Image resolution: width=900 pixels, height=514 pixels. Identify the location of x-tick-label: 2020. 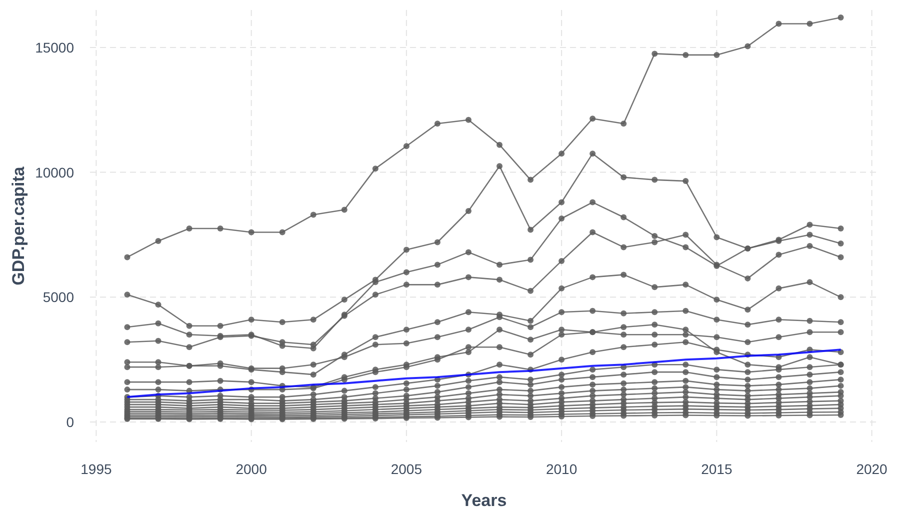
(872, 469).